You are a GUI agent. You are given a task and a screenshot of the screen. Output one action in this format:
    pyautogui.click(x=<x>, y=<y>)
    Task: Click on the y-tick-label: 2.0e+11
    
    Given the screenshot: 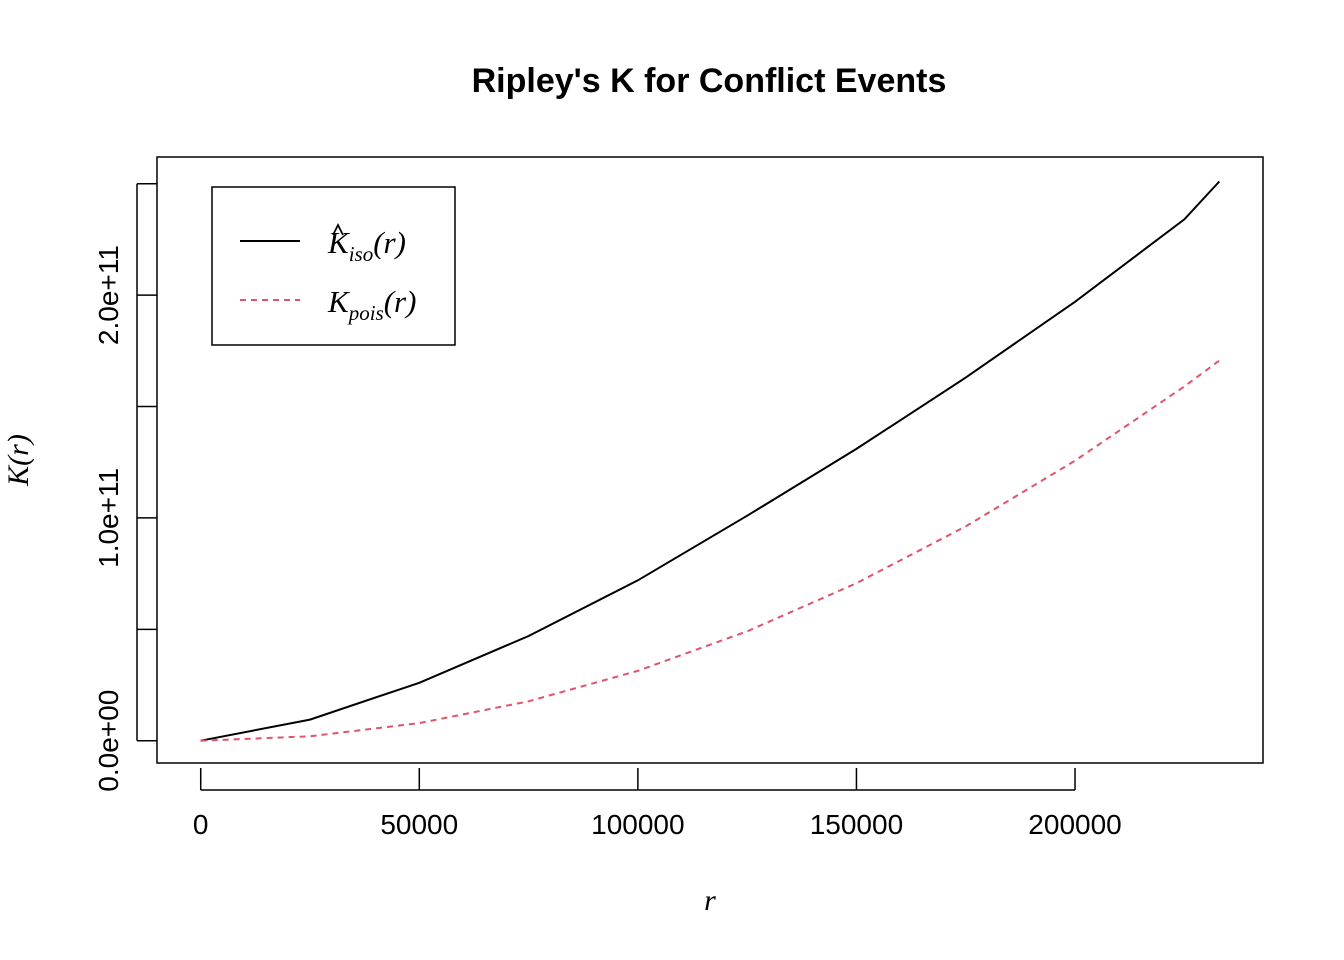 What is the action you would take?
    pyautogui.click(x=108, y=295)
    